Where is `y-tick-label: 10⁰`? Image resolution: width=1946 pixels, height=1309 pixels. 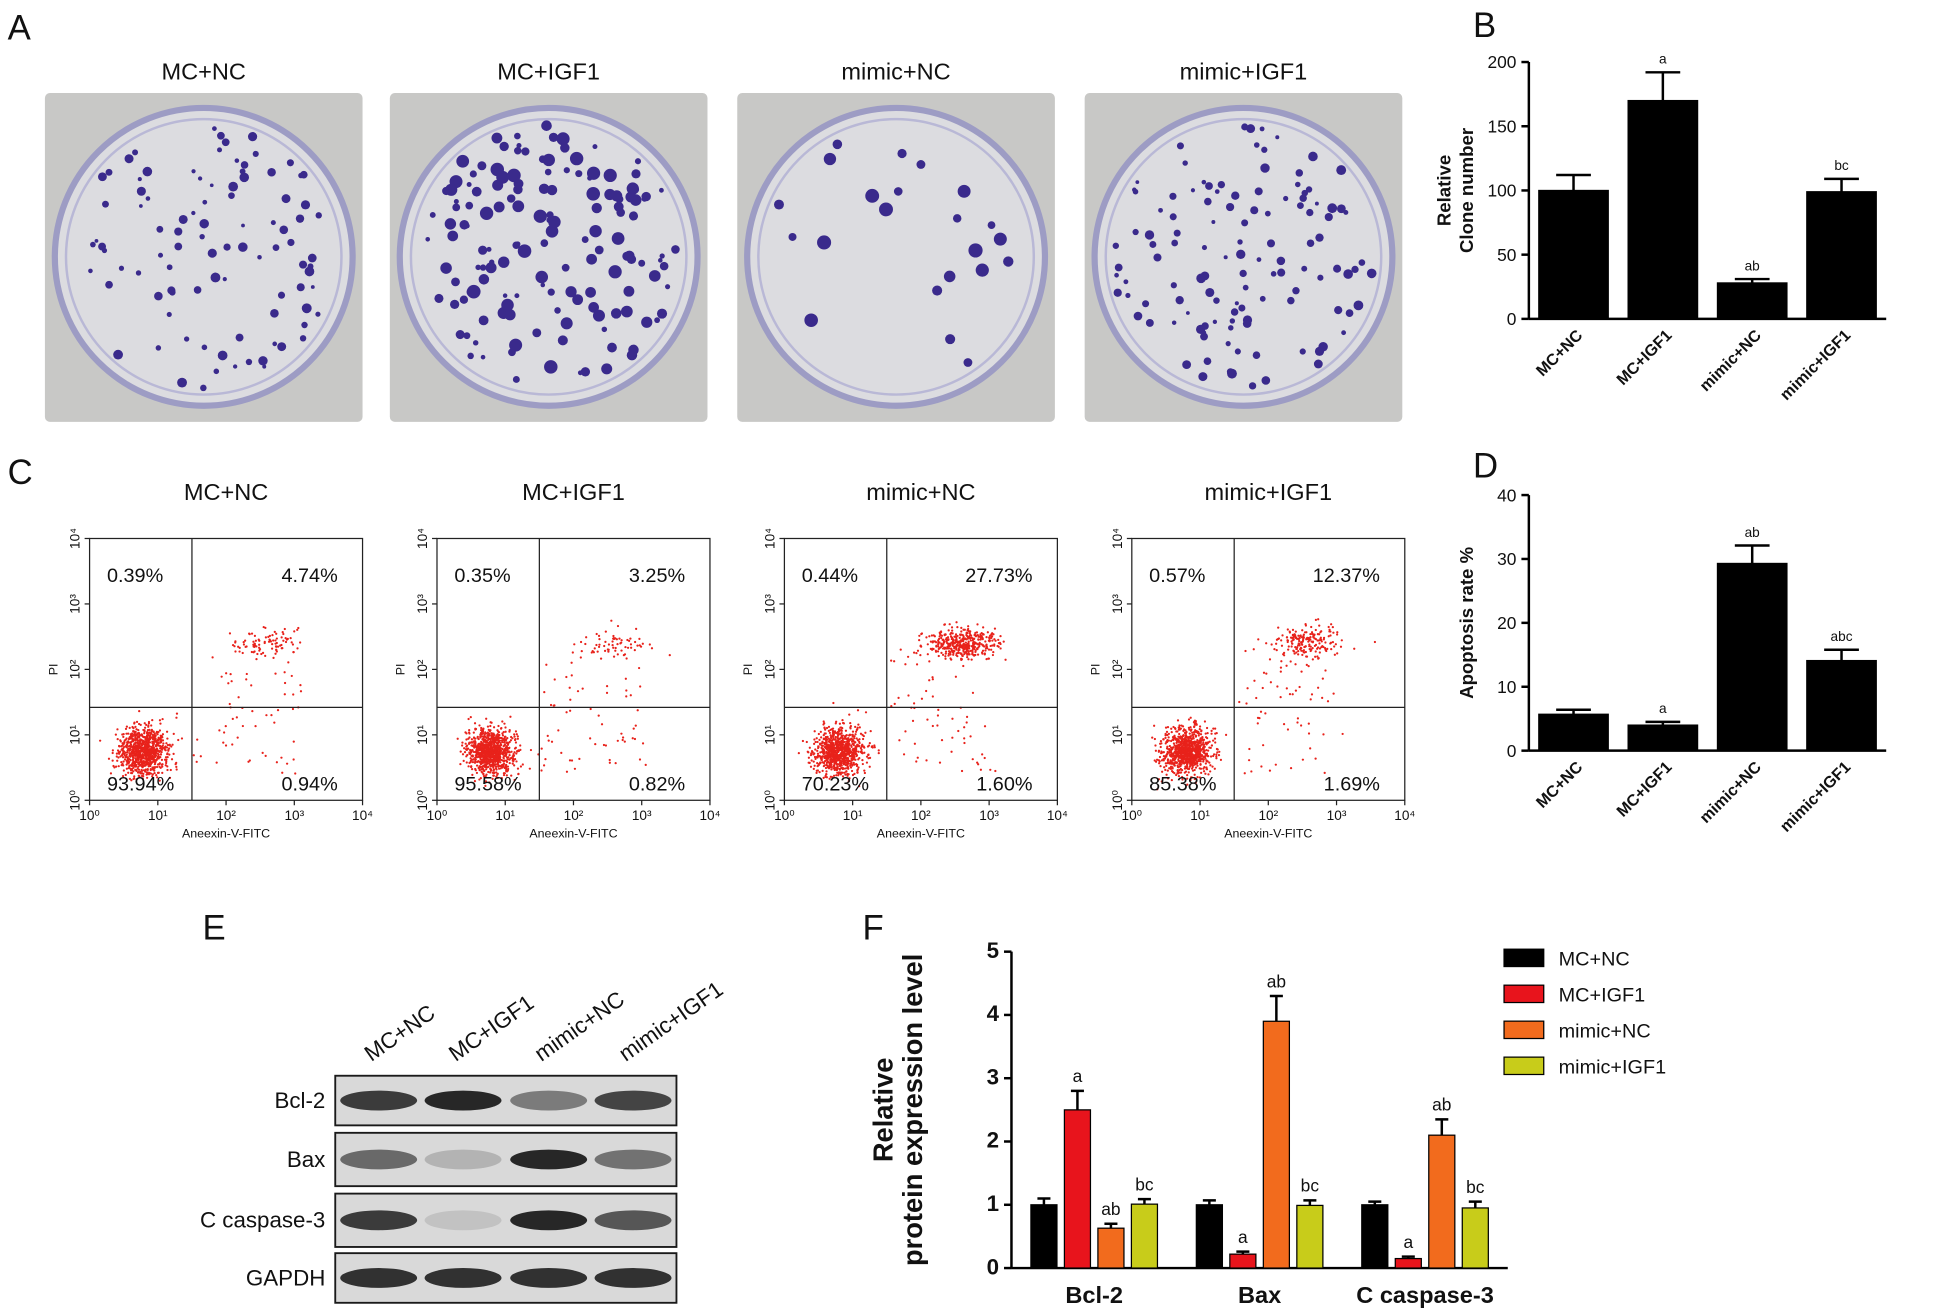
y-tick-label: 10⁰ is located at coordinates (422, 799).